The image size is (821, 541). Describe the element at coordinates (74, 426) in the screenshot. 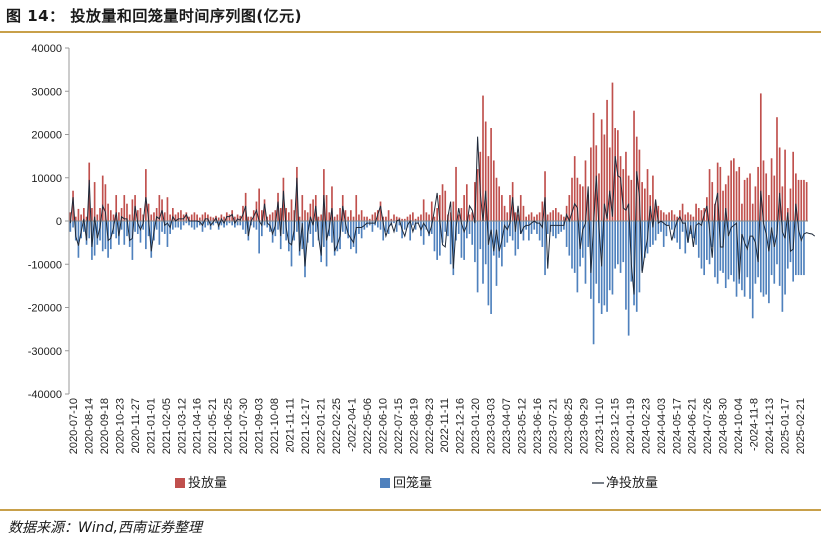

I see `x-tick-label: 2020-07-10` at that location.